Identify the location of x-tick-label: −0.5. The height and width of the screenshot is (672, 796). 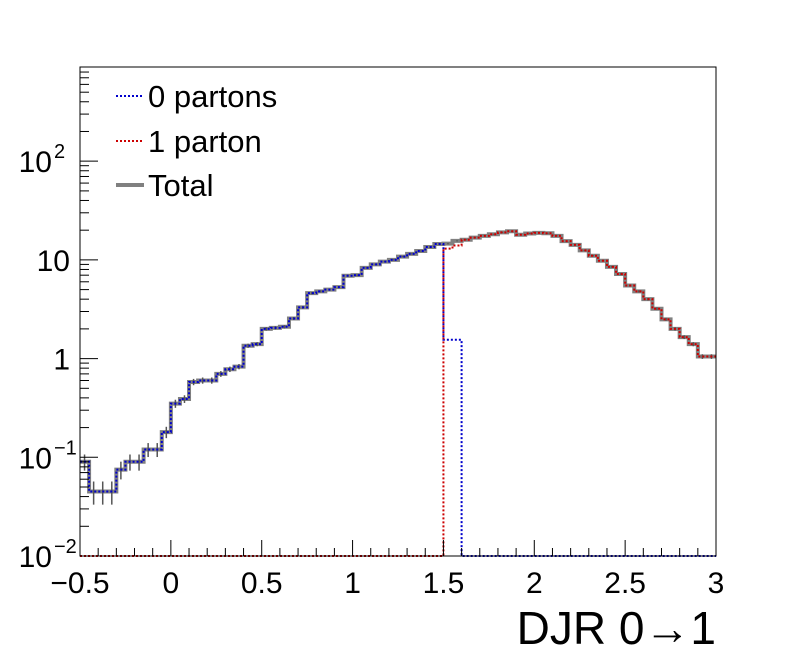
(79, 583).